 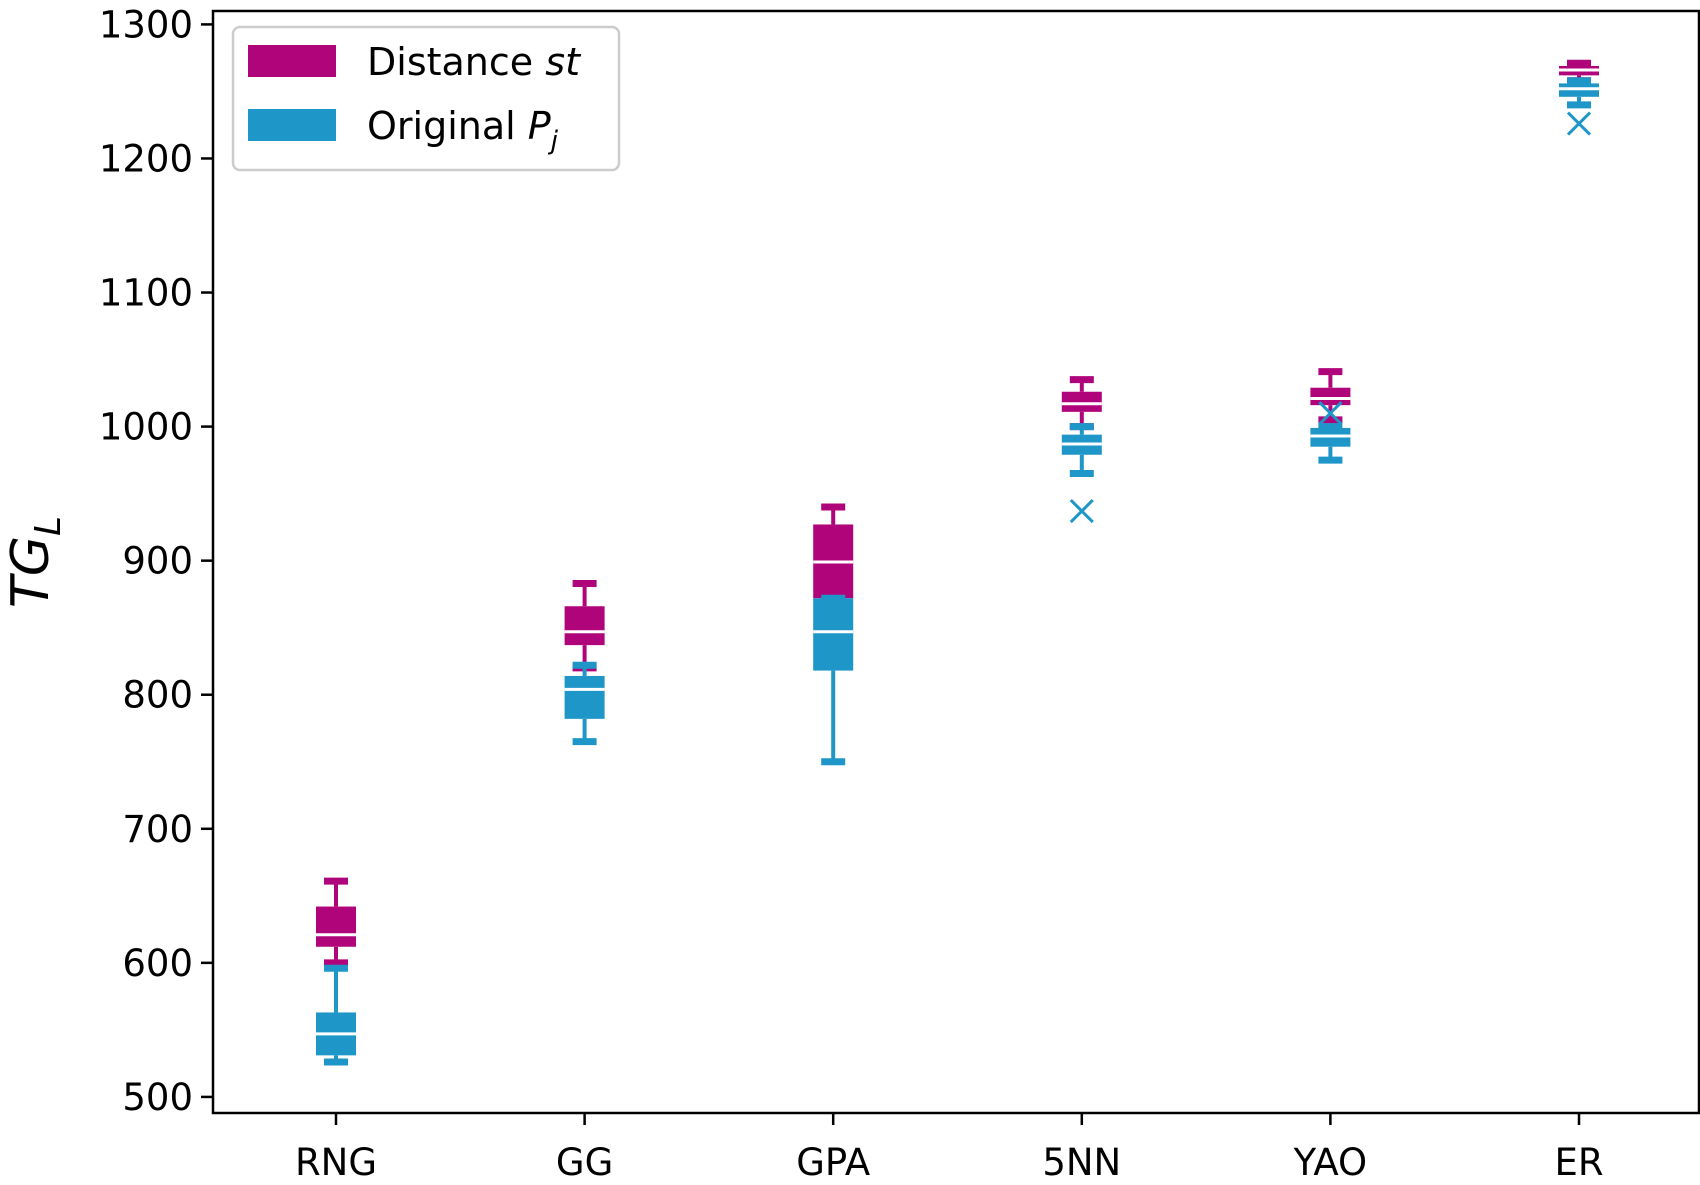 I want to click on y-tick-label: 1200, so click(x=146, y=158).